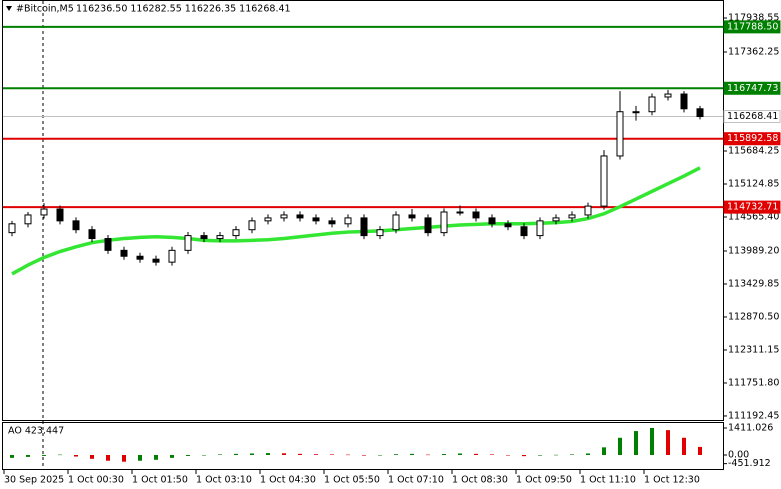 Image resolution: width=781 pixels, height=489 pixels. Describe the element at coordinates (224, 480) in the screenshot. I see `x-tick-label: 1 Oct 03:10` at that location.